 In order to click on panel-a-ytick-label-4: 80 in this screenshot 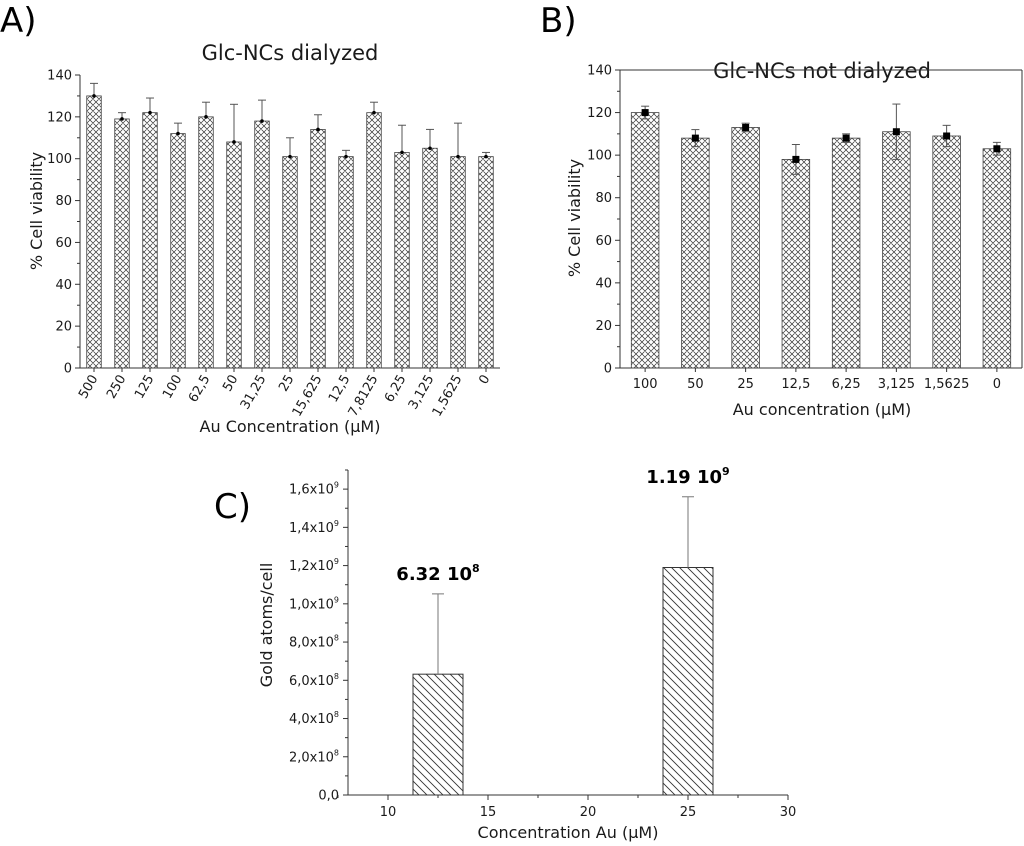, I will do `click(63, 201)`.